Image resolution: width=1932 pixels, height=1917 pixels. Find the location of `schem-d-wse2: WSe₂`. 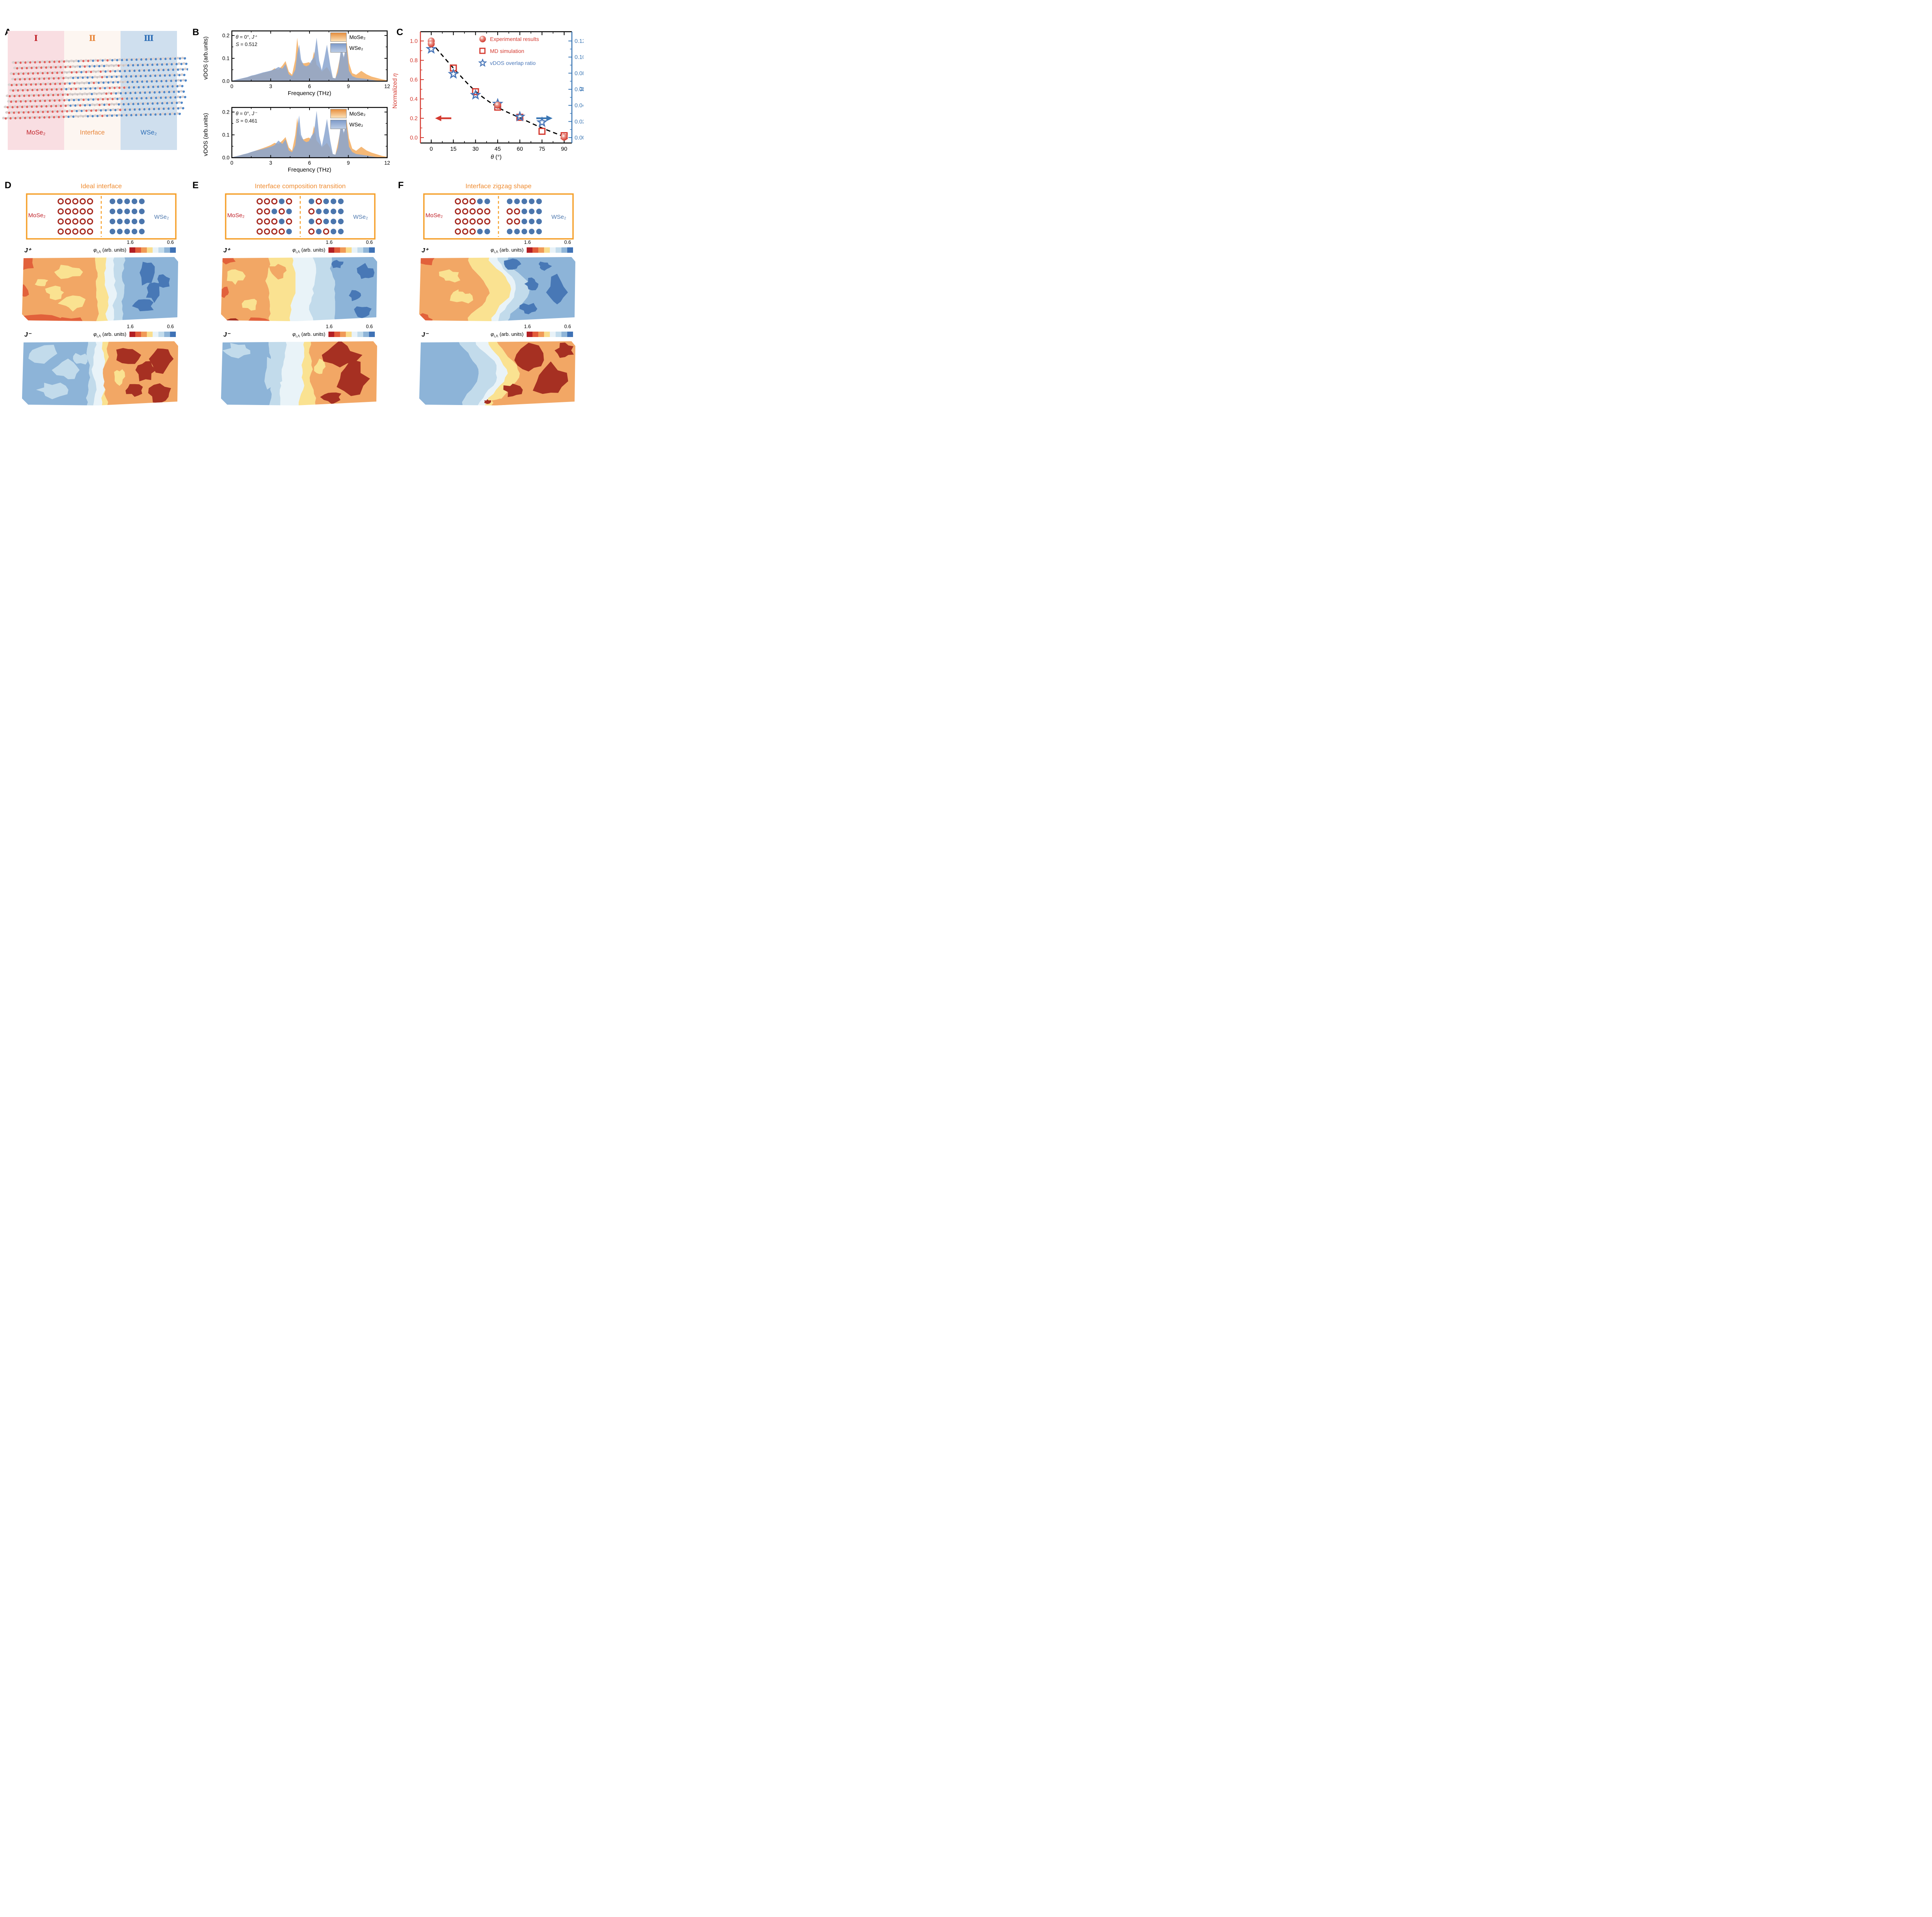

schem-d-wse2: WSe₂ is located at coordinates (161, 217).